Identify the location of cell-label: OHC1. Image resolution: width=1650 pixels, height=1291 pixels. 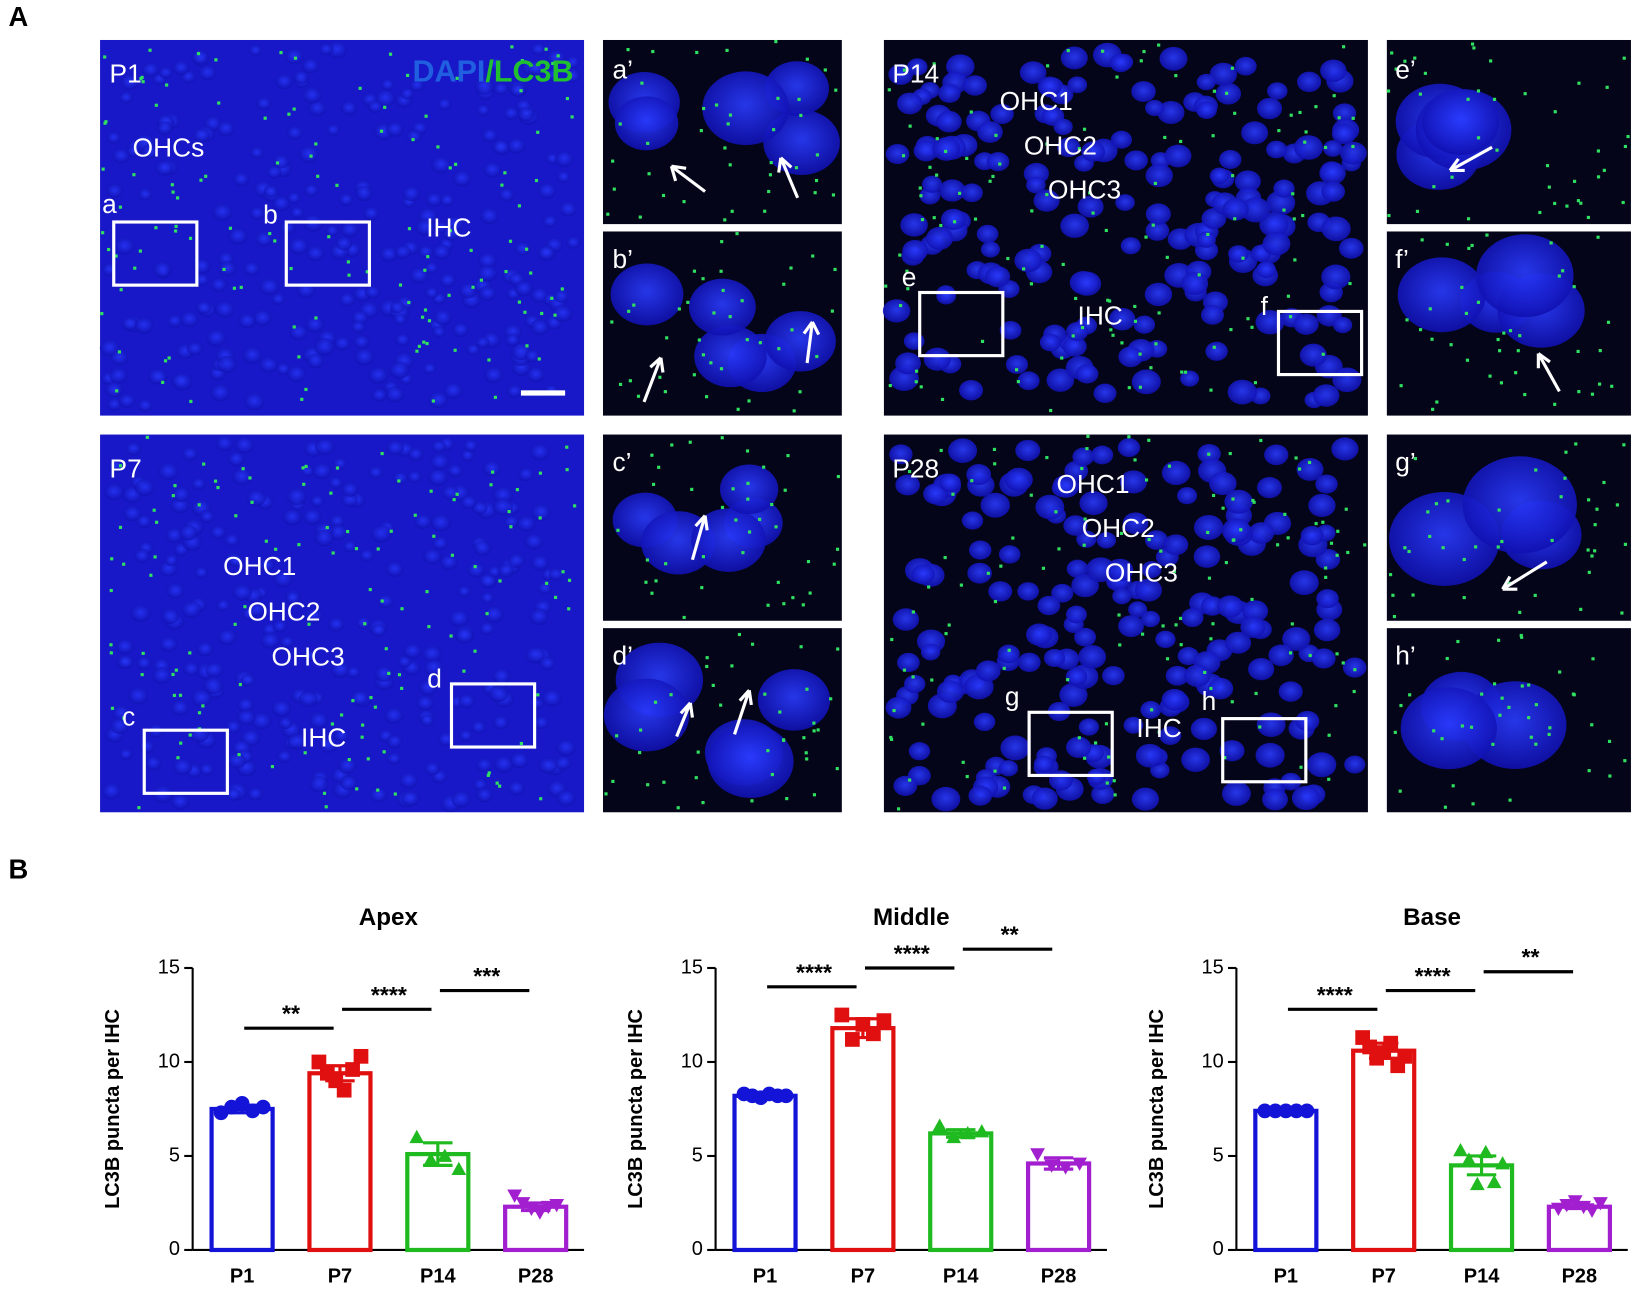
(259, 566).